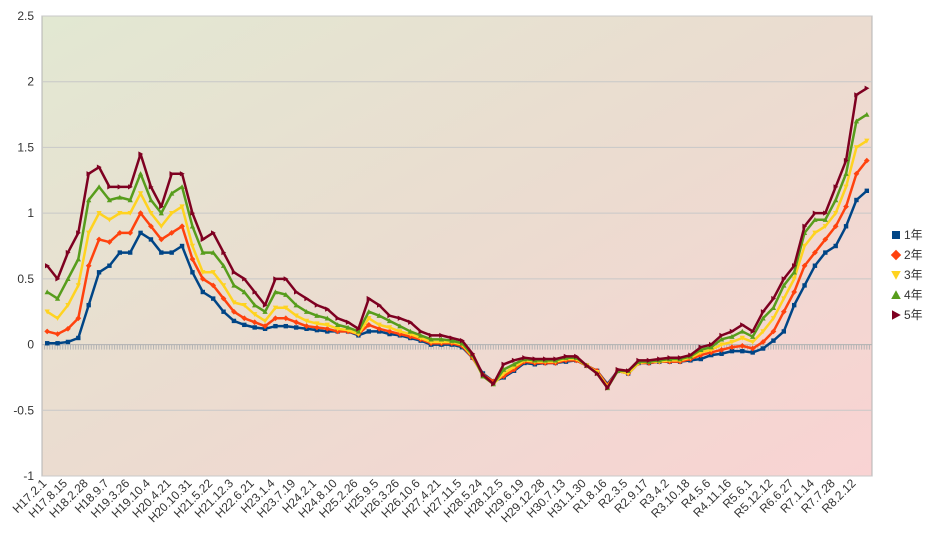 Image resolution: width=932 pixels, height=540 pixels. I want to click on legend-label: 4年, so click(913, 295).